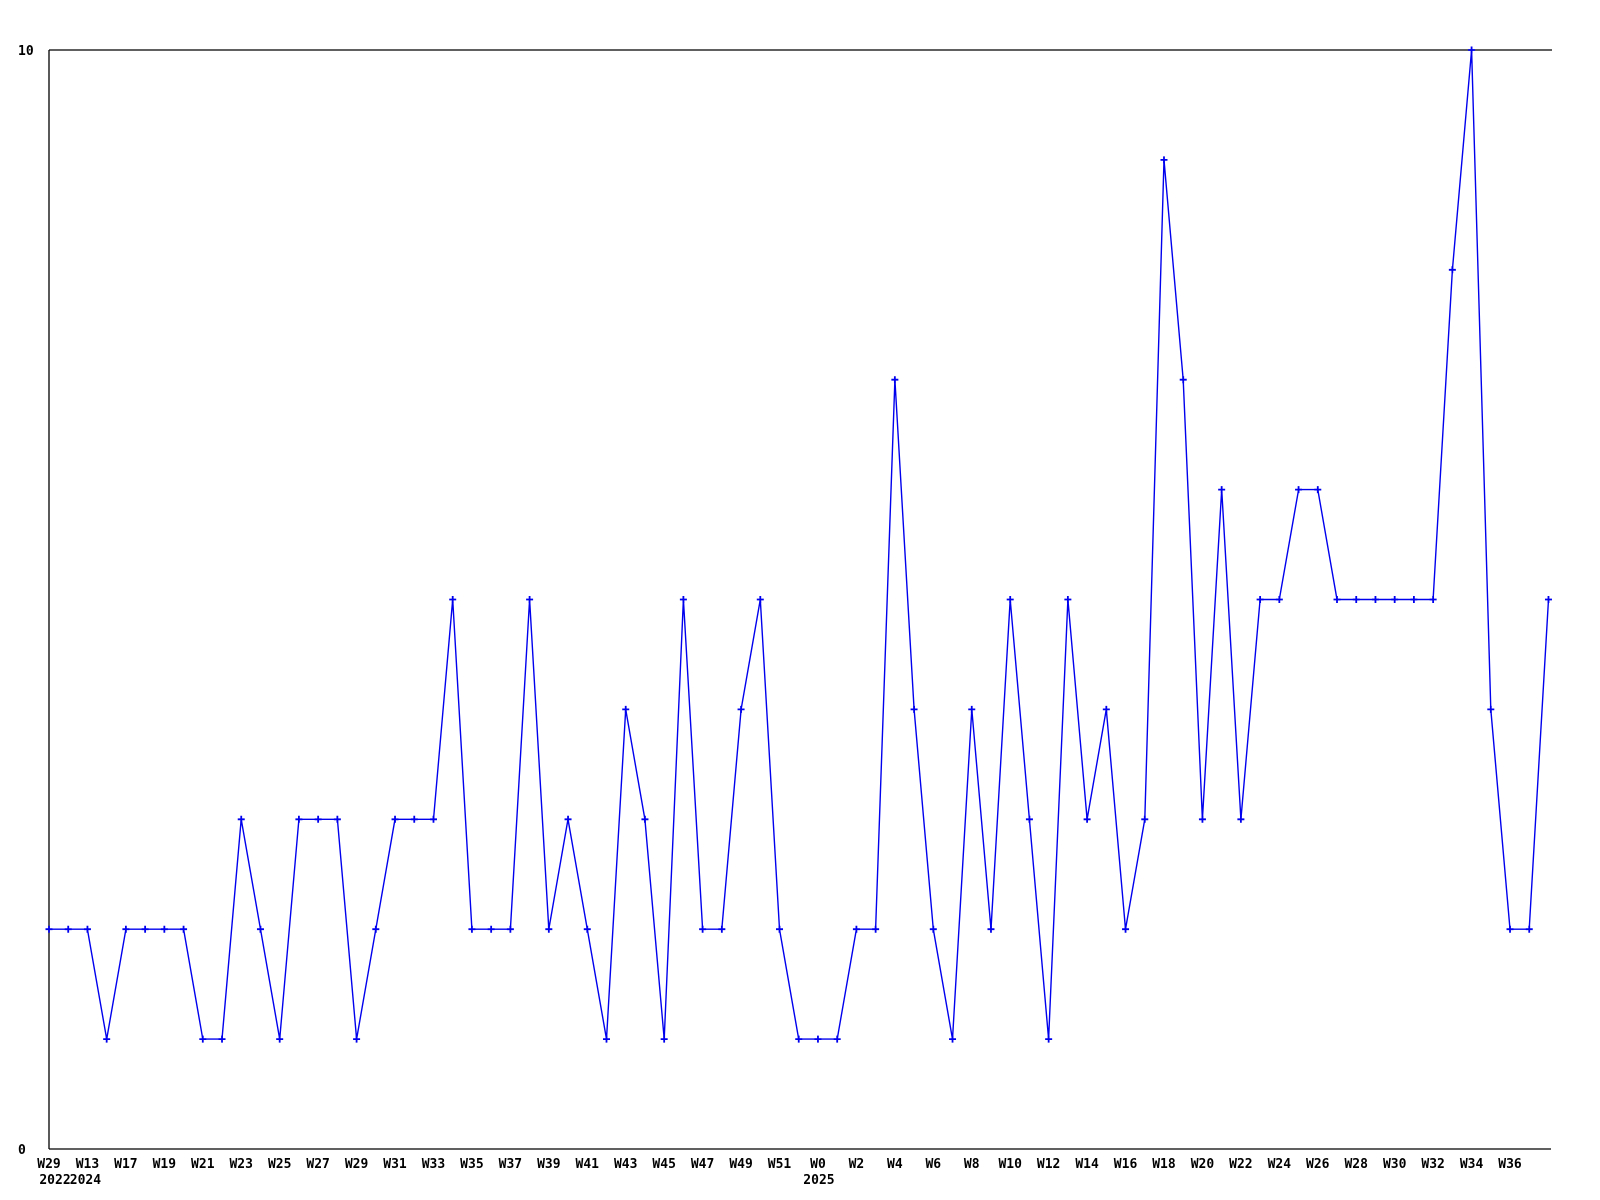 The height and width of the screenshot is (1200, 1600). What do you see at coordinates (1318, 1164) in the screenshot?
I see `x-tick-label: W26` at bounding box center [1318, 1164].